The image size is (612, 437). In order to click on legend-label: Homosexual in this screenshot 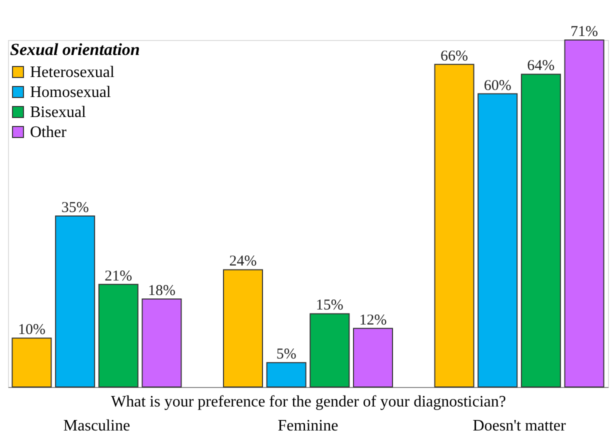, I will do `click(71, 92)`.